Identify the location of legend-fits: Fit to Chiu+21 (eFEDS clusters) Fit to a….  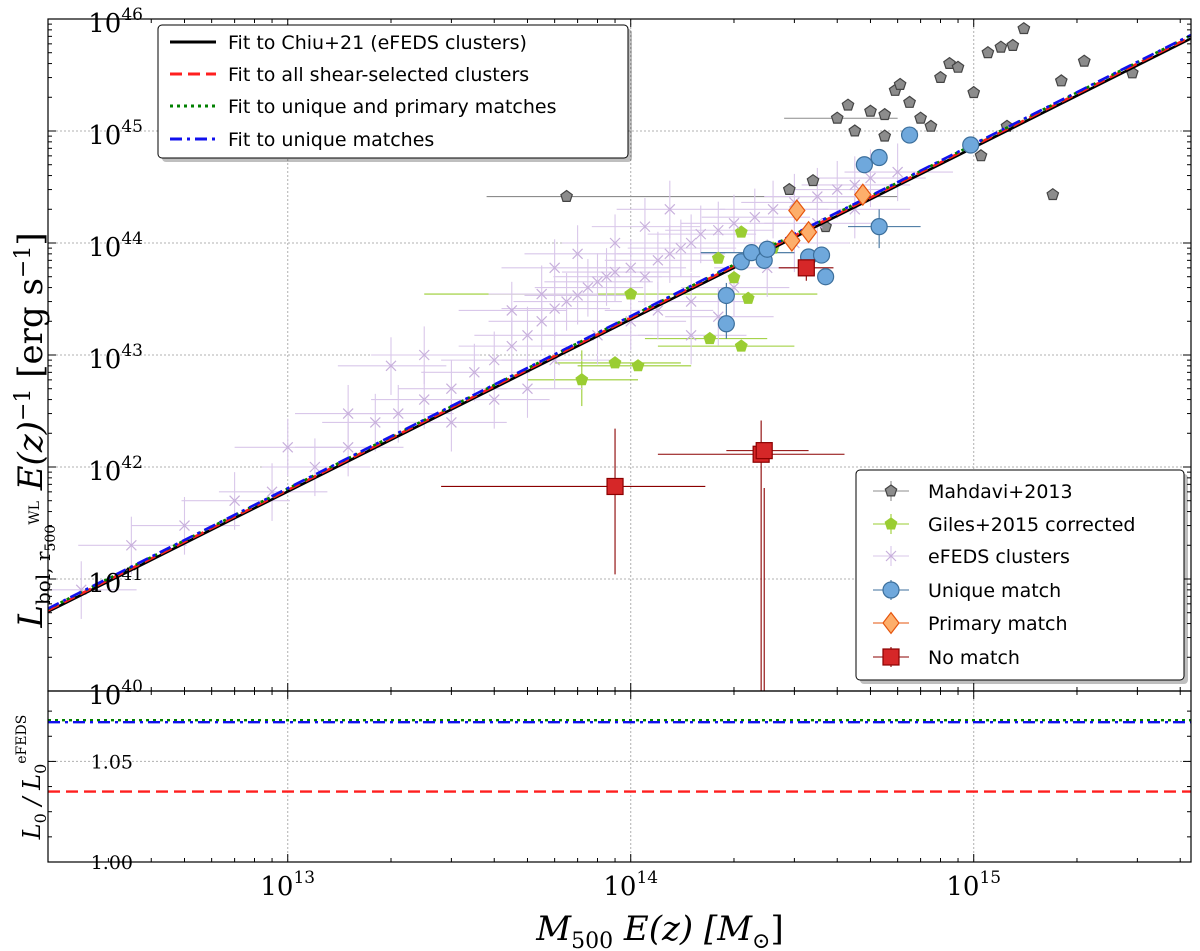
(394, 93).